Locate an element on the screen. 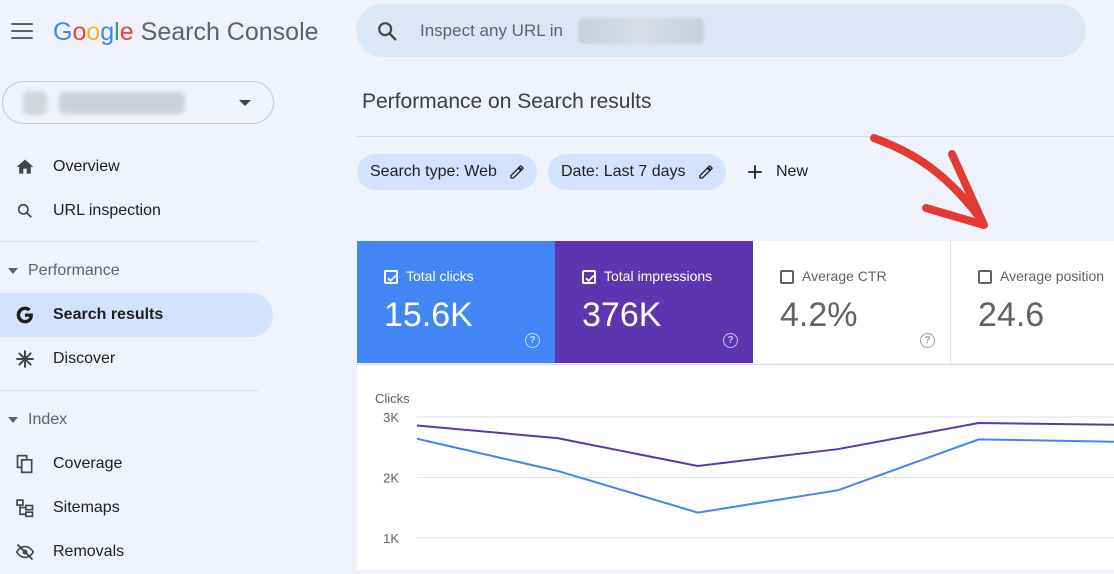 This screenshot has width=1114, height=574. sidebar-item-overview: Overview is located at coordinates (136, 167).